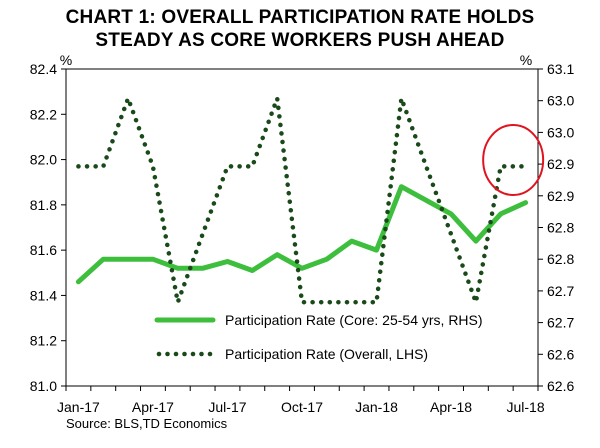  Describe the element at coordinates (560, 69) in the screenshot. I see `right-axis-tick-label: 63.1` at that location.